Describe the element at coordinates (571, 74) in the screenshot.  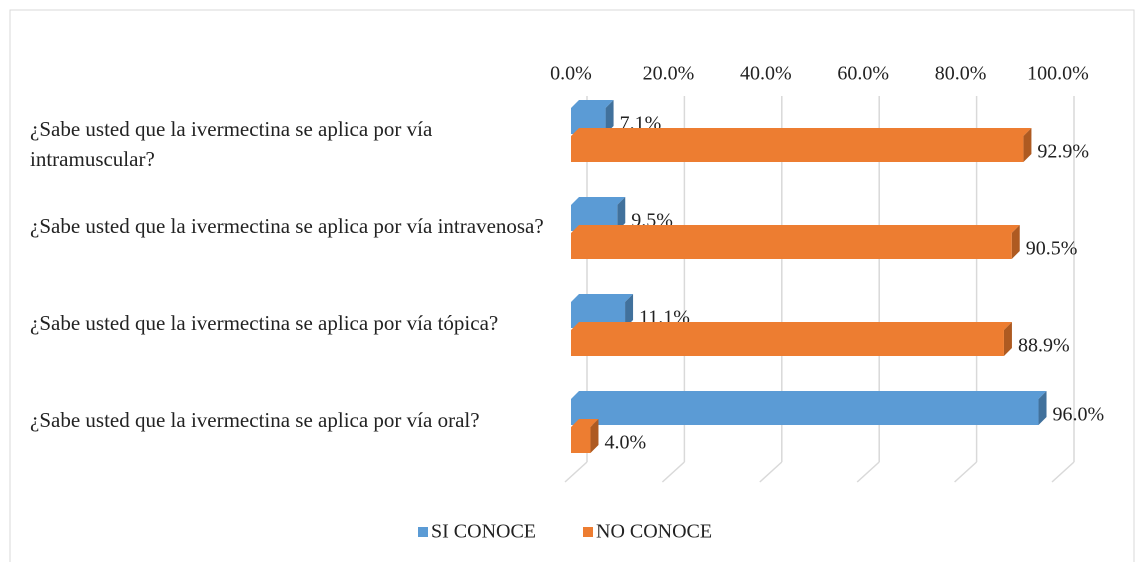
I see `x-tick-label: 0.0%` at that location.